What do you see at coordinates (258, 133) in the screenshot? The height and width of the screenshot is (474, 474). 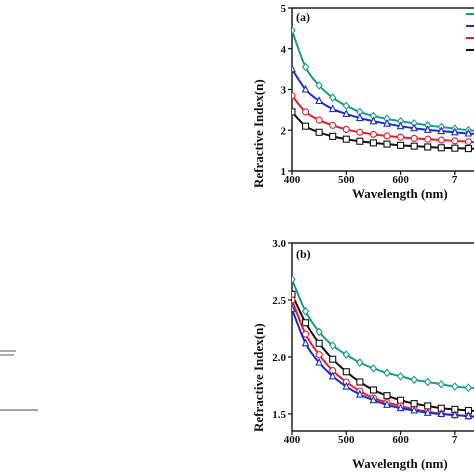 I see `panel-a-ylabel: Refractive Index(n)` at bounding box center [258, 133].